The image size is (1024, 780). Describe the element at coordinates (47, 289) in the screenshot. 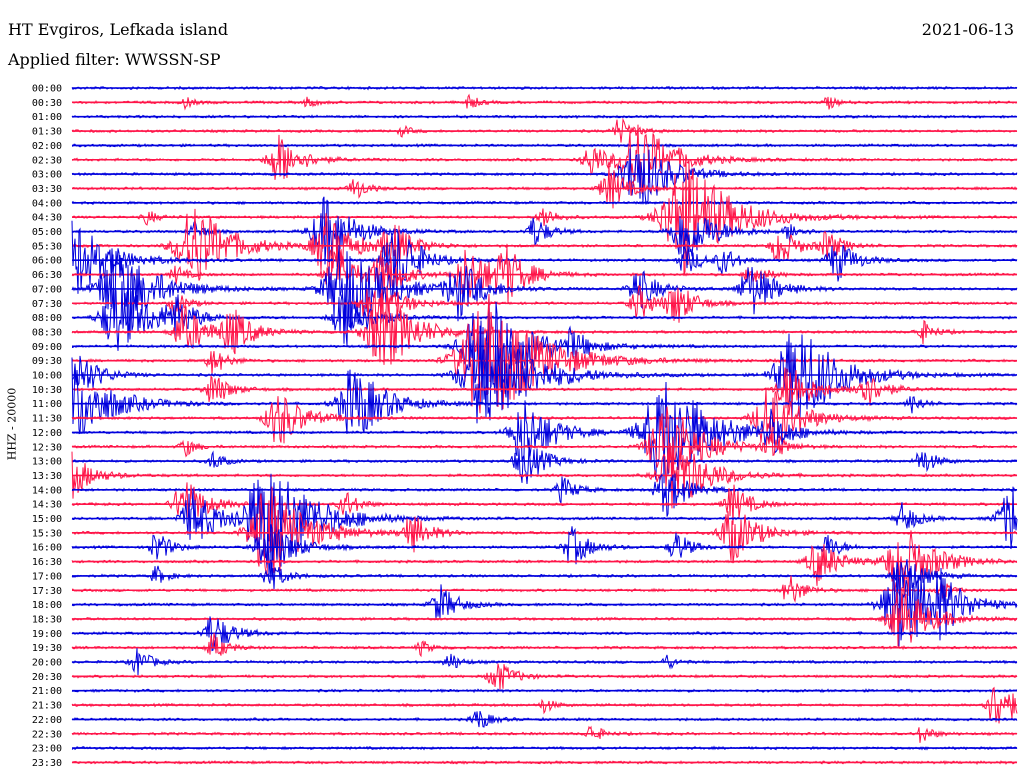

I see `row-time-label: 07:00` at that location.